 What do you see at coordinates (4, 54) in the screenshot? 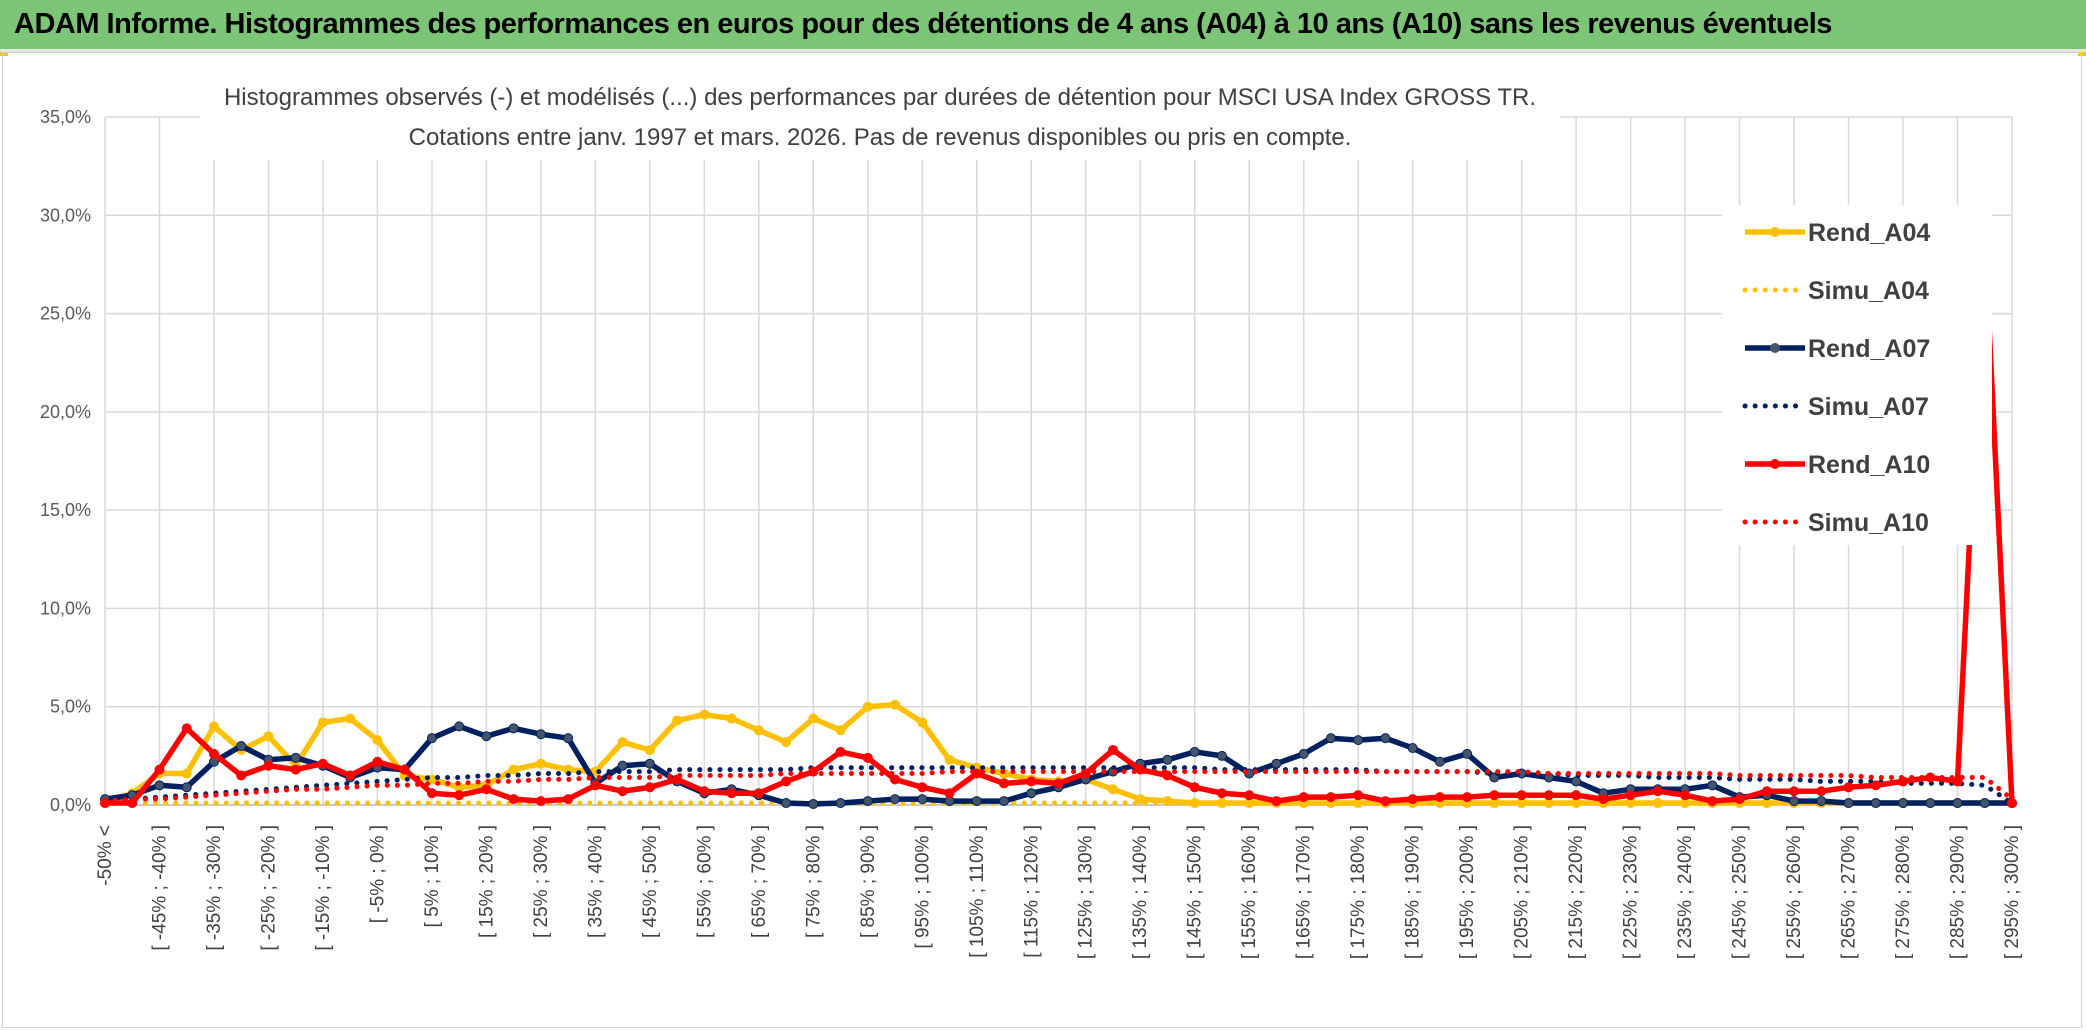
I see `corner-mark-left` at bounding box center [4, 54].